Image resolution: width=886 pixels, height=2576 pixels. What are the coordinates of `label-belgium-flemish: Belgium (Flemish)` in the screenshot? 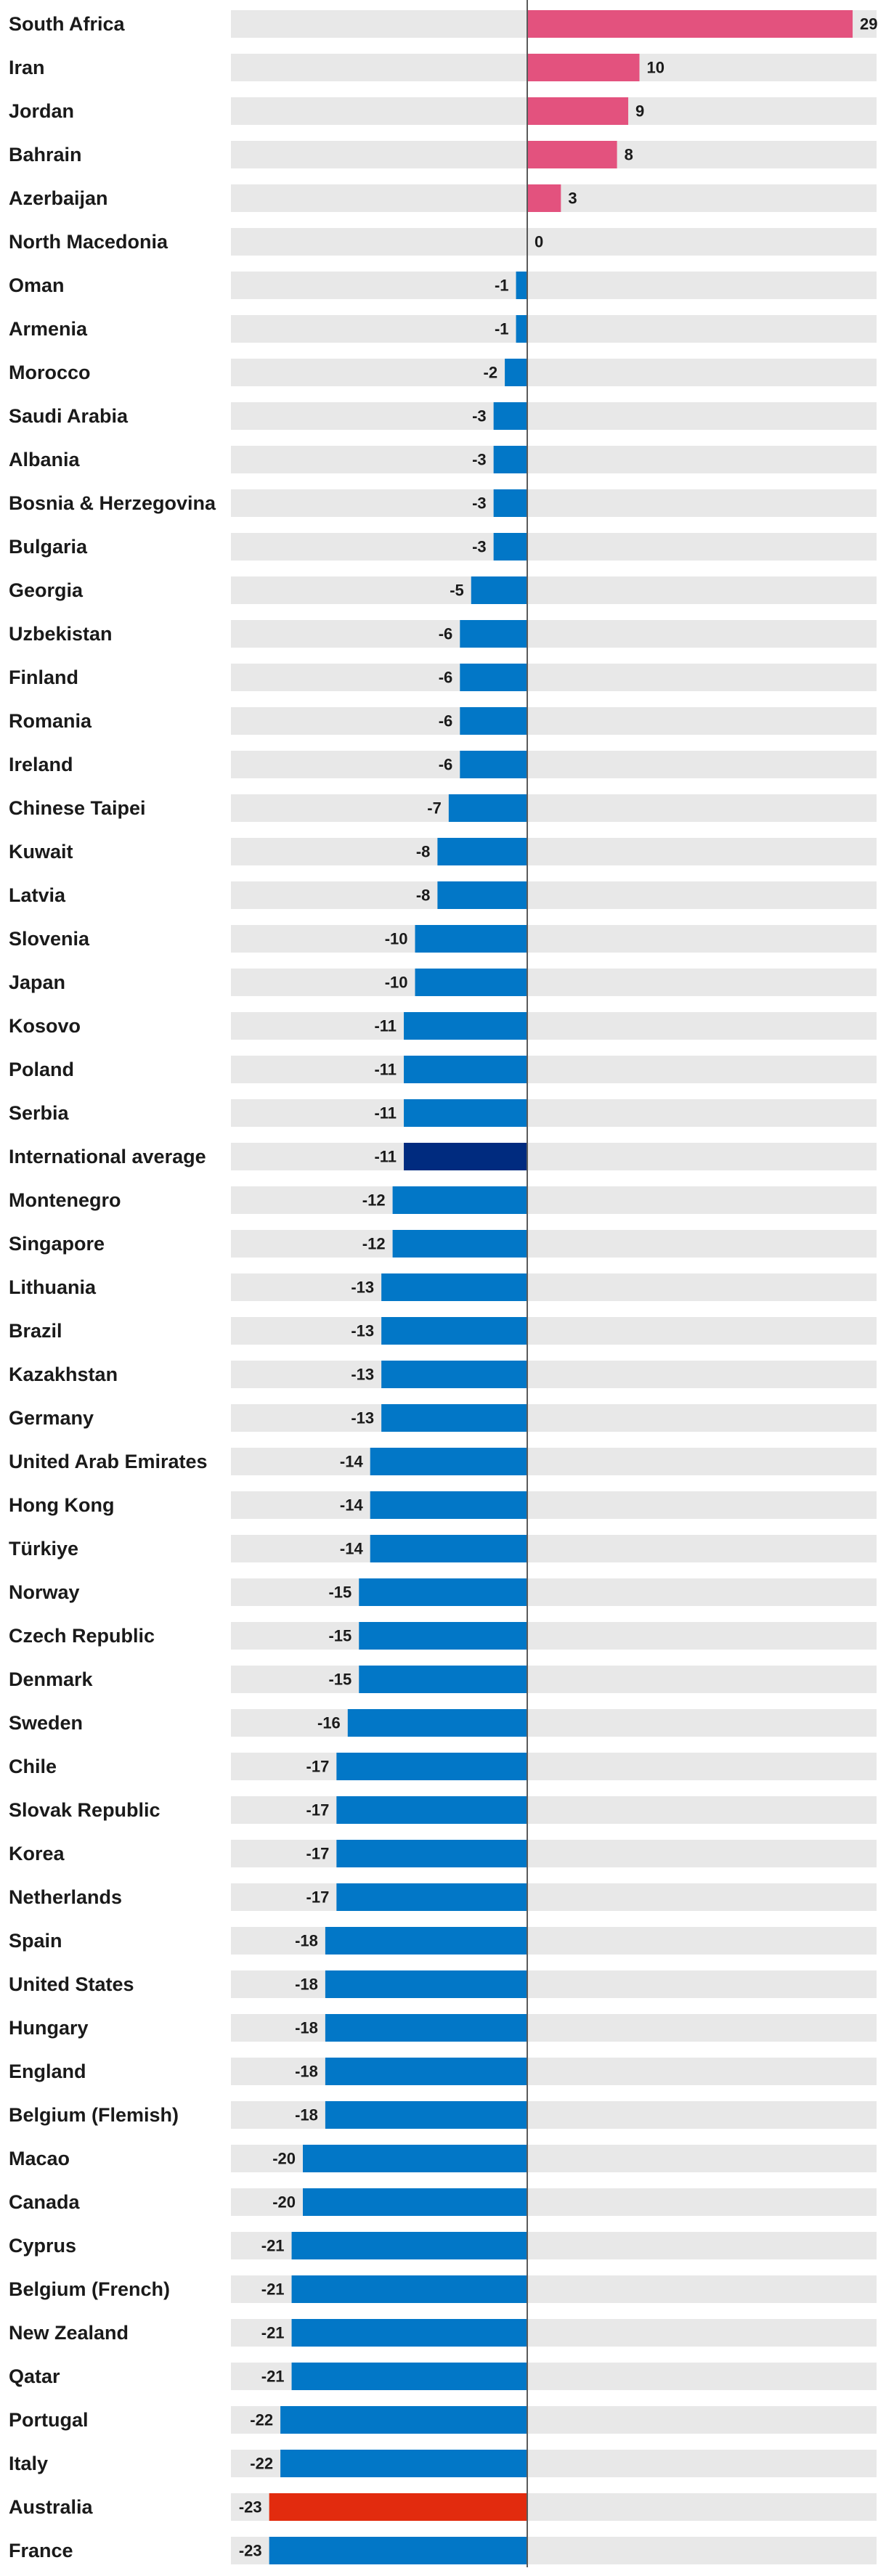 It's located at (94, 2115).